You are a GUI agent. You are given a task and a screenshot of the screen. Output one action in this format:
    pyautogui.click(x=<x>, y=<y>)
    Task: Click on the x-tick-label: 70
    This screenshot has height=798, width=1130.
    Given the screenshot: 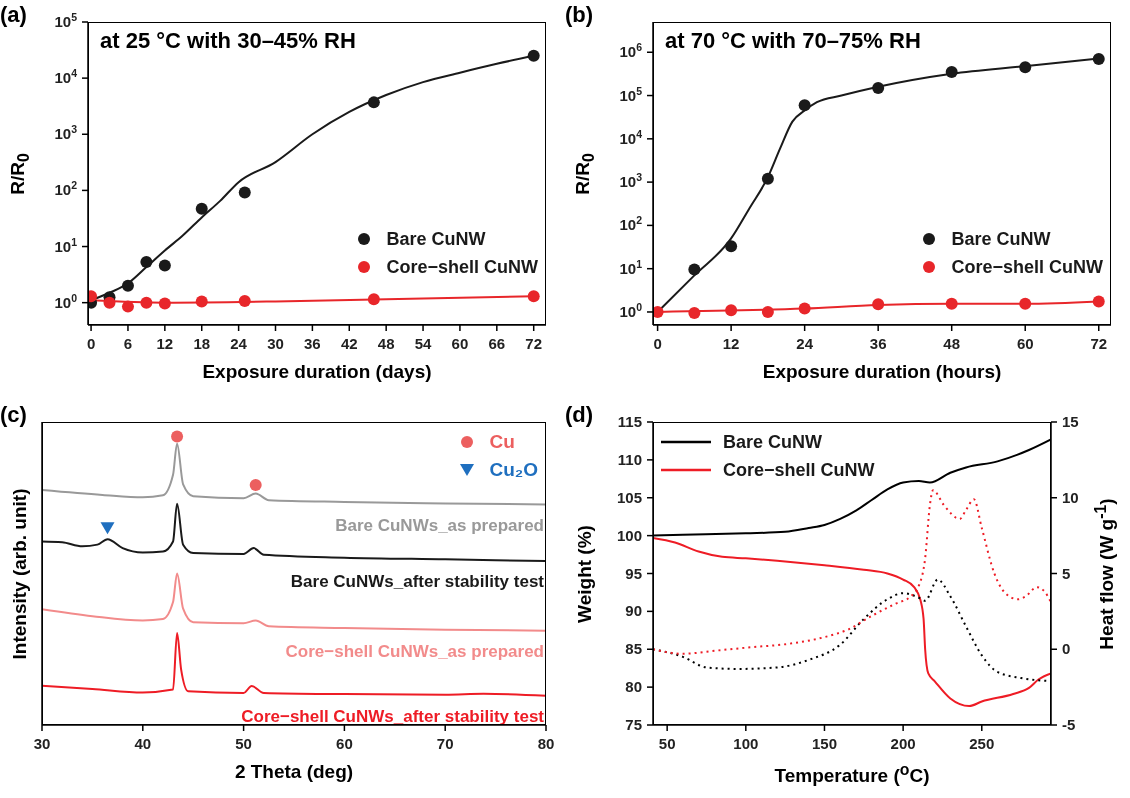 What is the action you would take?
    pyautogui.click(x=445, y=743)
    